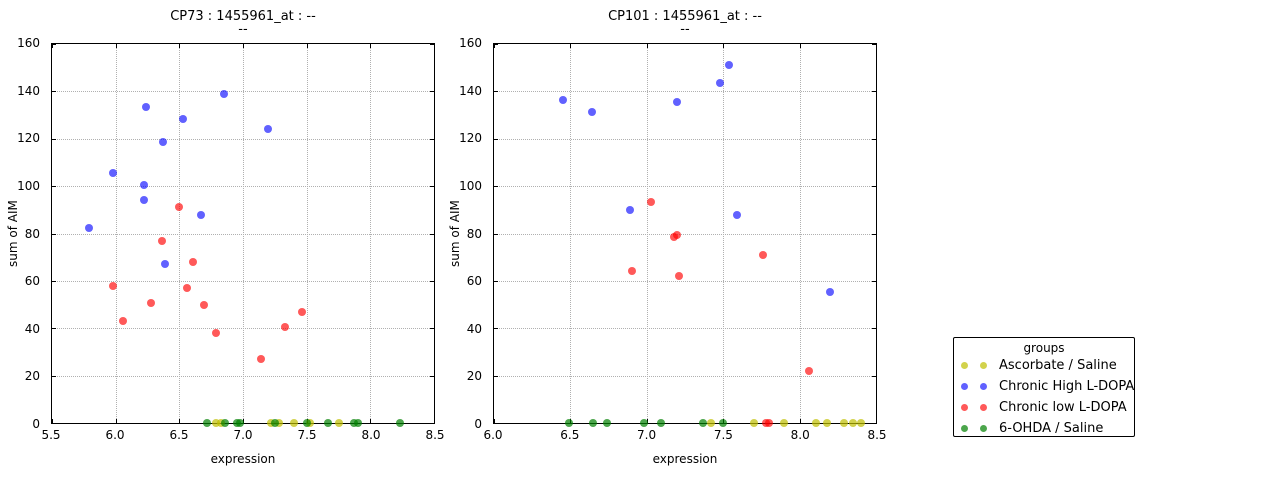 This screenshot has width=1280, height=480. I want to click on y-tick-label: 0, so click(478, 424).